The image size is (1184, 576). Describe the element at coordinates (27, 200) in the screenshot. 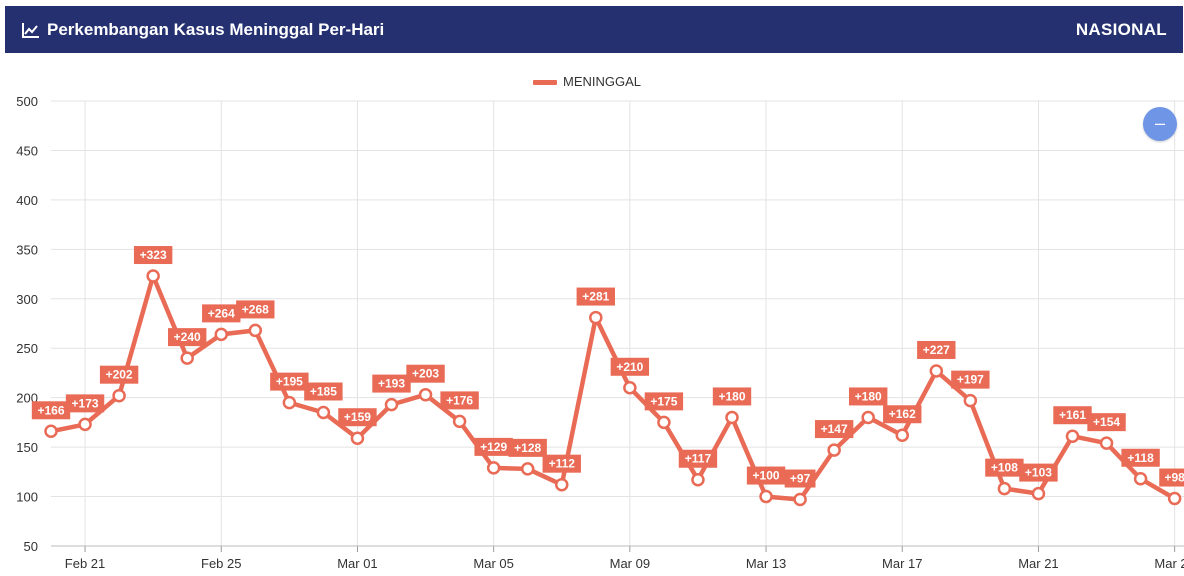

I see `y-tick-label: 400` at that location.